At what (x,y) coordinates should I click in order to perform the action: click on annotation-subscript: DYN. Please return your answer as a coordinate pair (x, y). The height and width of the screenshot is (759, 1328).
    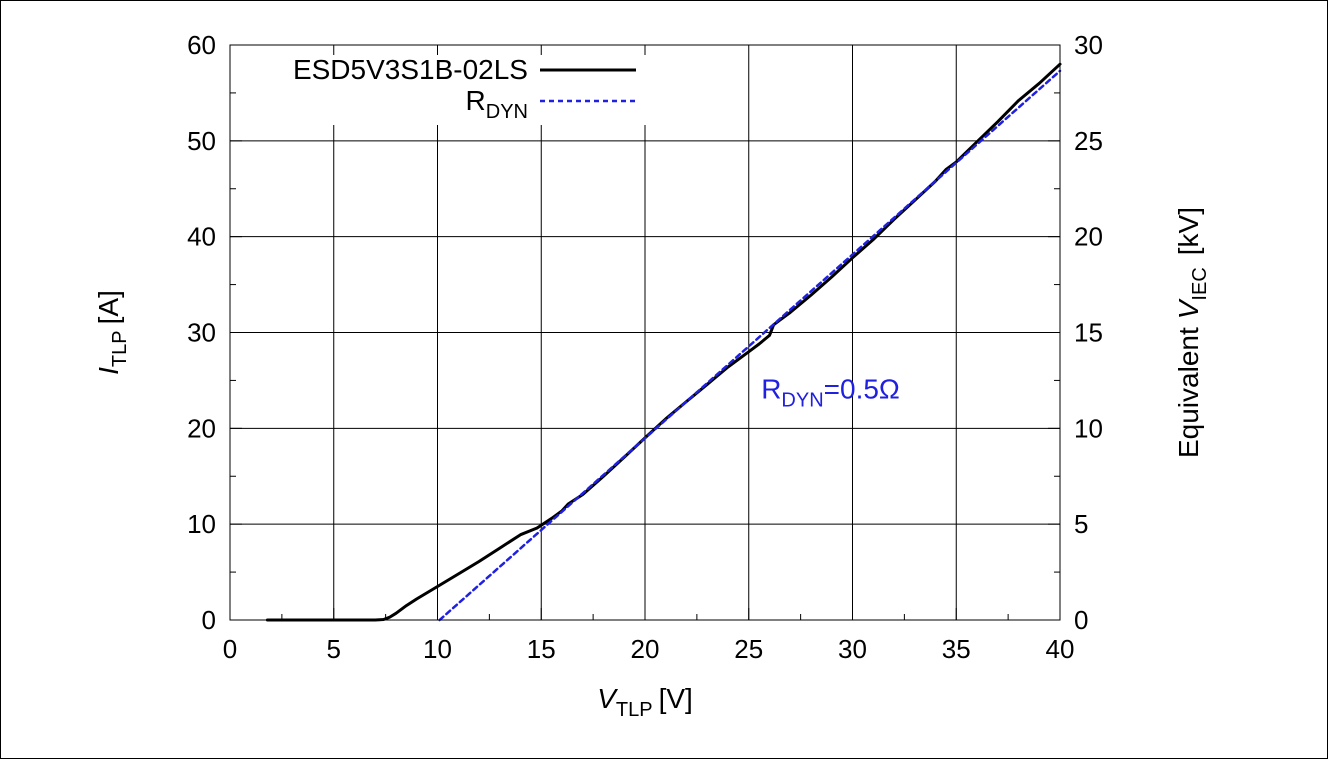
    Looking at the image, I should click on (802, 401).